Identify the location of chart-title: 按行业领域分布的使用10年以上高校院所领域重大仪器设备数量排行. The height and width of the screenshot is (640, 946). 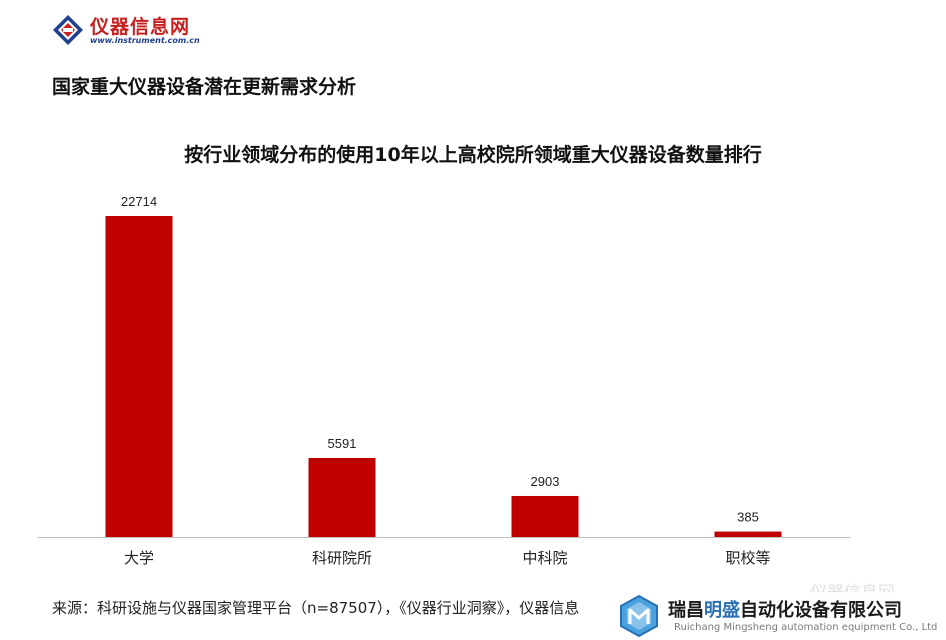
(473, 155).